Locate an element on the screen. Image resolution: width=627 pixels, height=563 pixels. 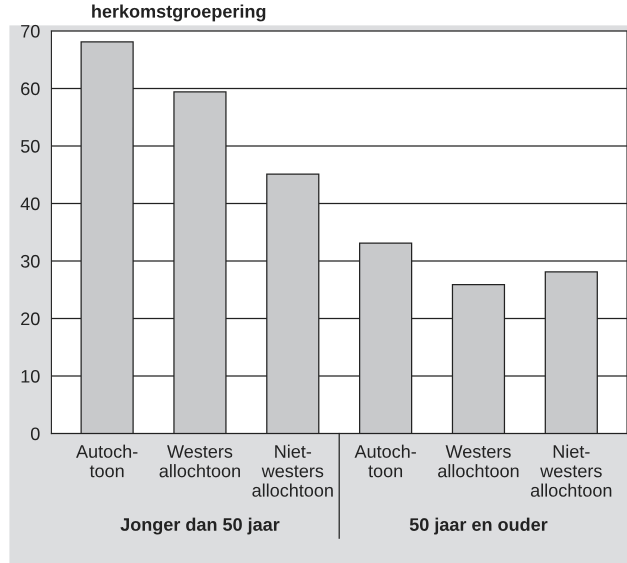
y-tick-label: 50 is located at coordinates (30, 146).